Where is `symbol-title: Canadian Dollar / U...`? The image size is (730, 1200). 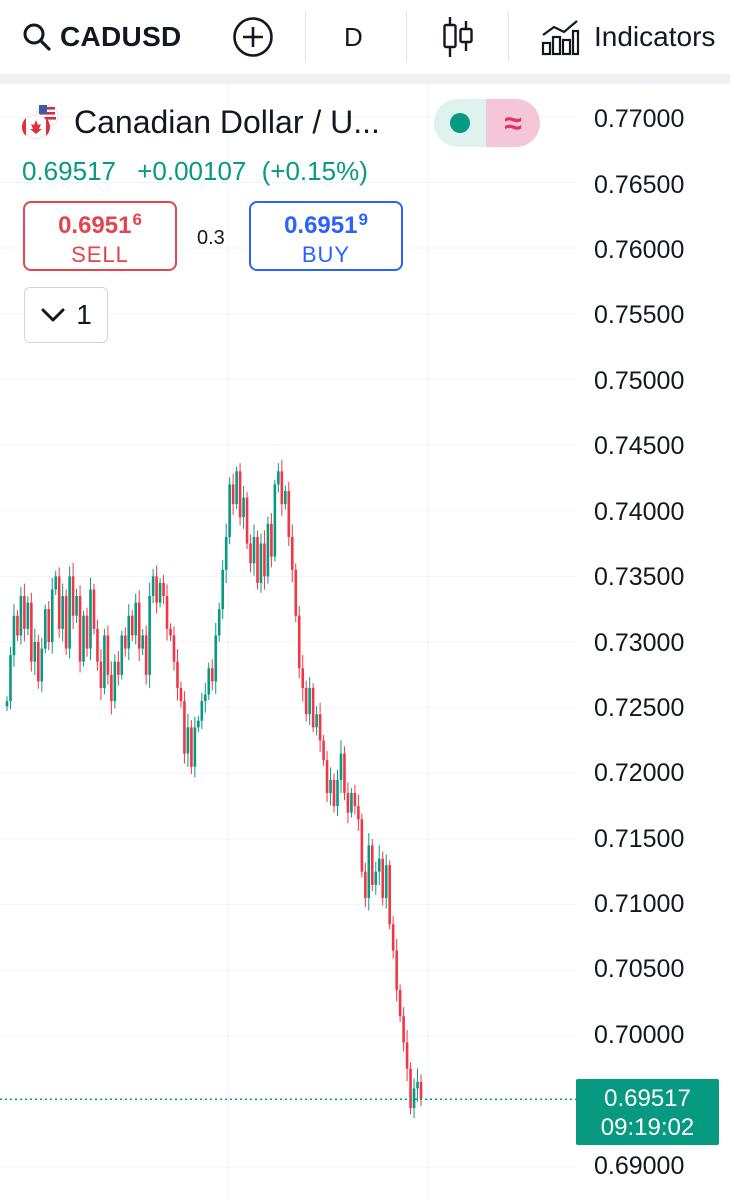
symbol-title: Canadian Dollar / U... is located at coordinates (227, 121).